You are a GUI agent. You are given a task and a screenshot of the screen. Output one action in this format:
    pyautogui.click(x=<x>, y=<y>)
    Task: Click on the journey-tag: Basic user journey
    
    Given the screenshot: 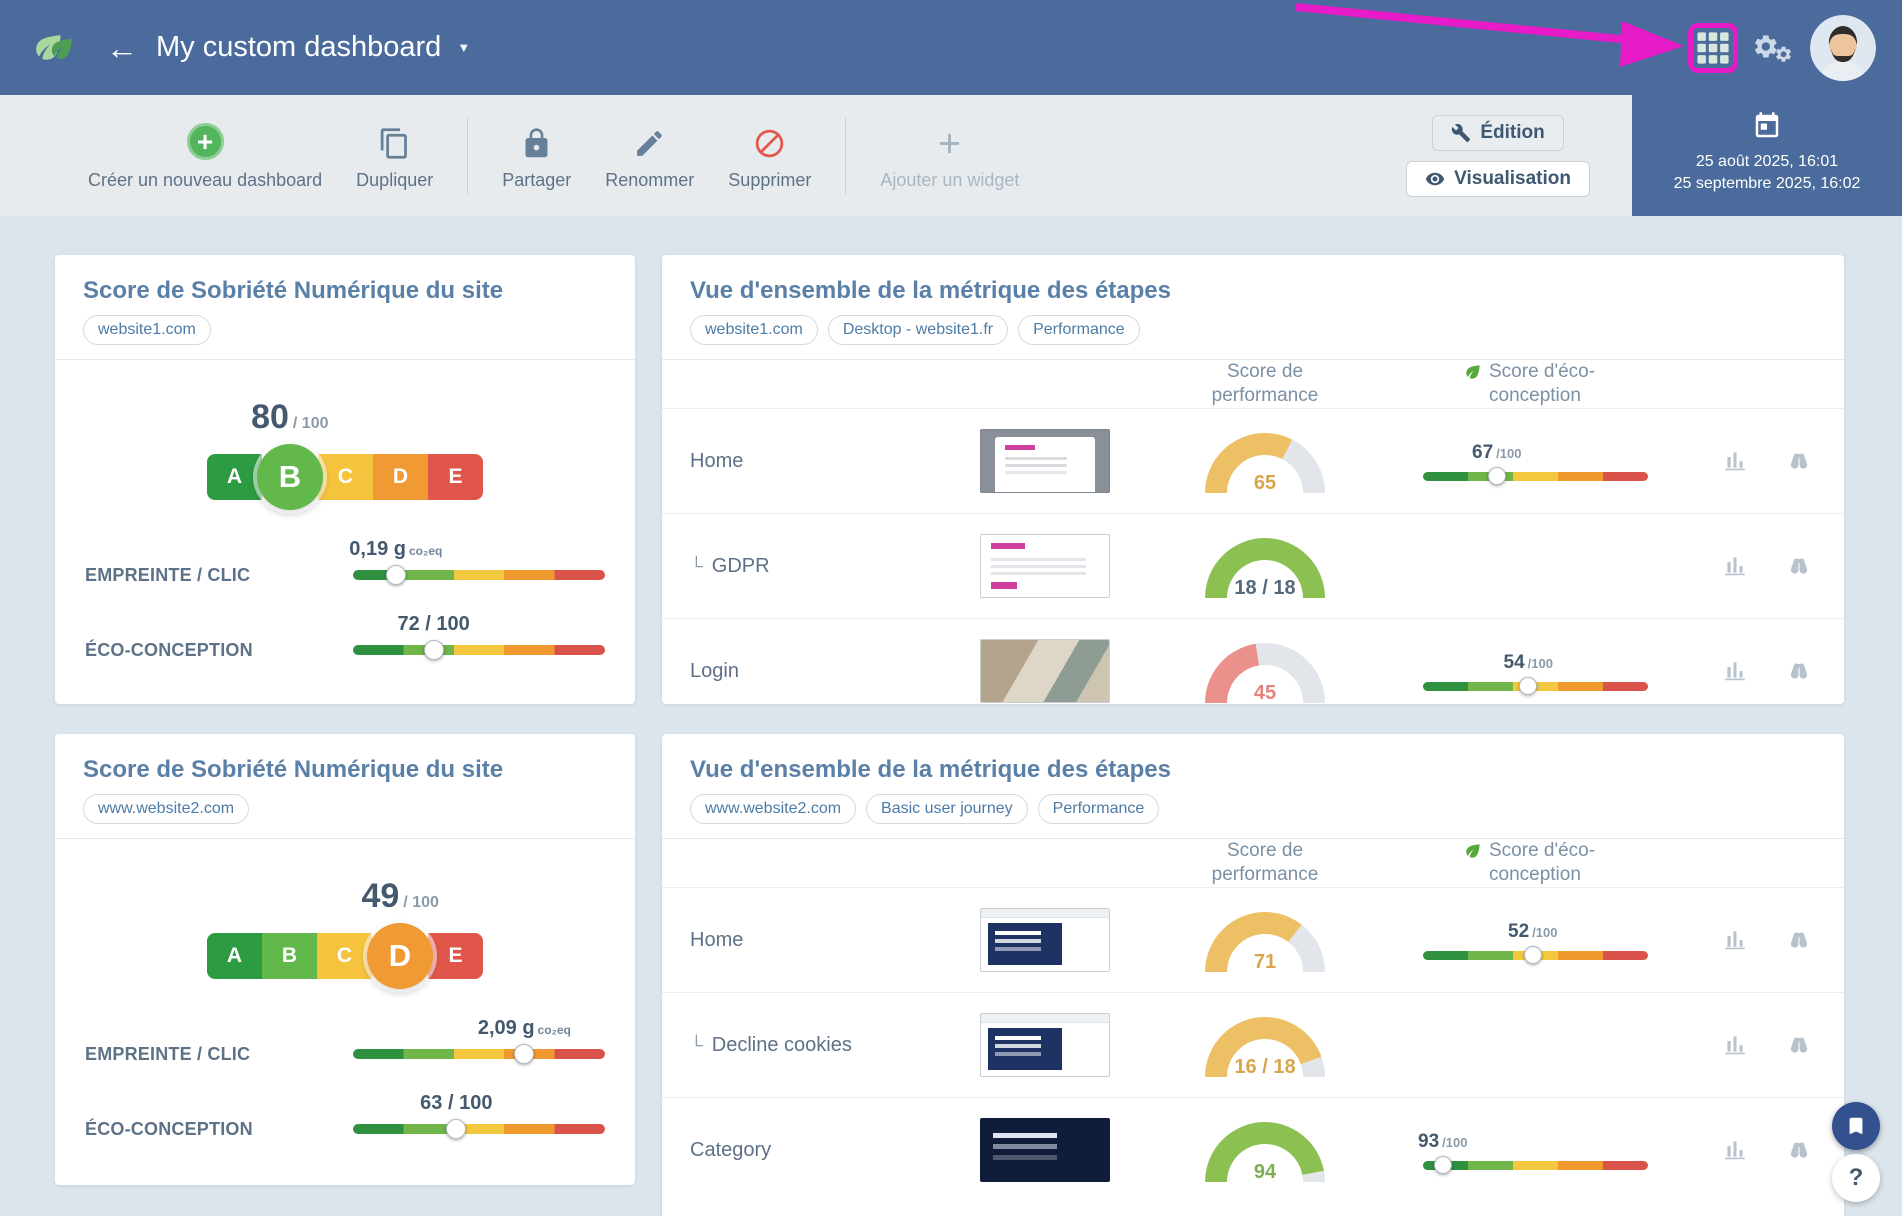 What is the action you would take?
    pyautogui.click(x=947, y=809)
    